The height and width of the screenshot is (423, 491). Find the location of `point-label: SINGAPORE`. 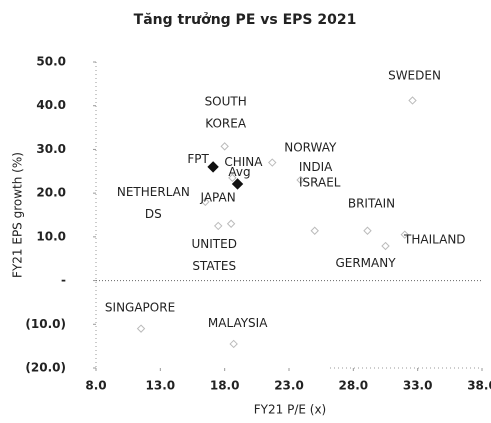

point-label: SINGAPORE is located at coordinates (140, 307).